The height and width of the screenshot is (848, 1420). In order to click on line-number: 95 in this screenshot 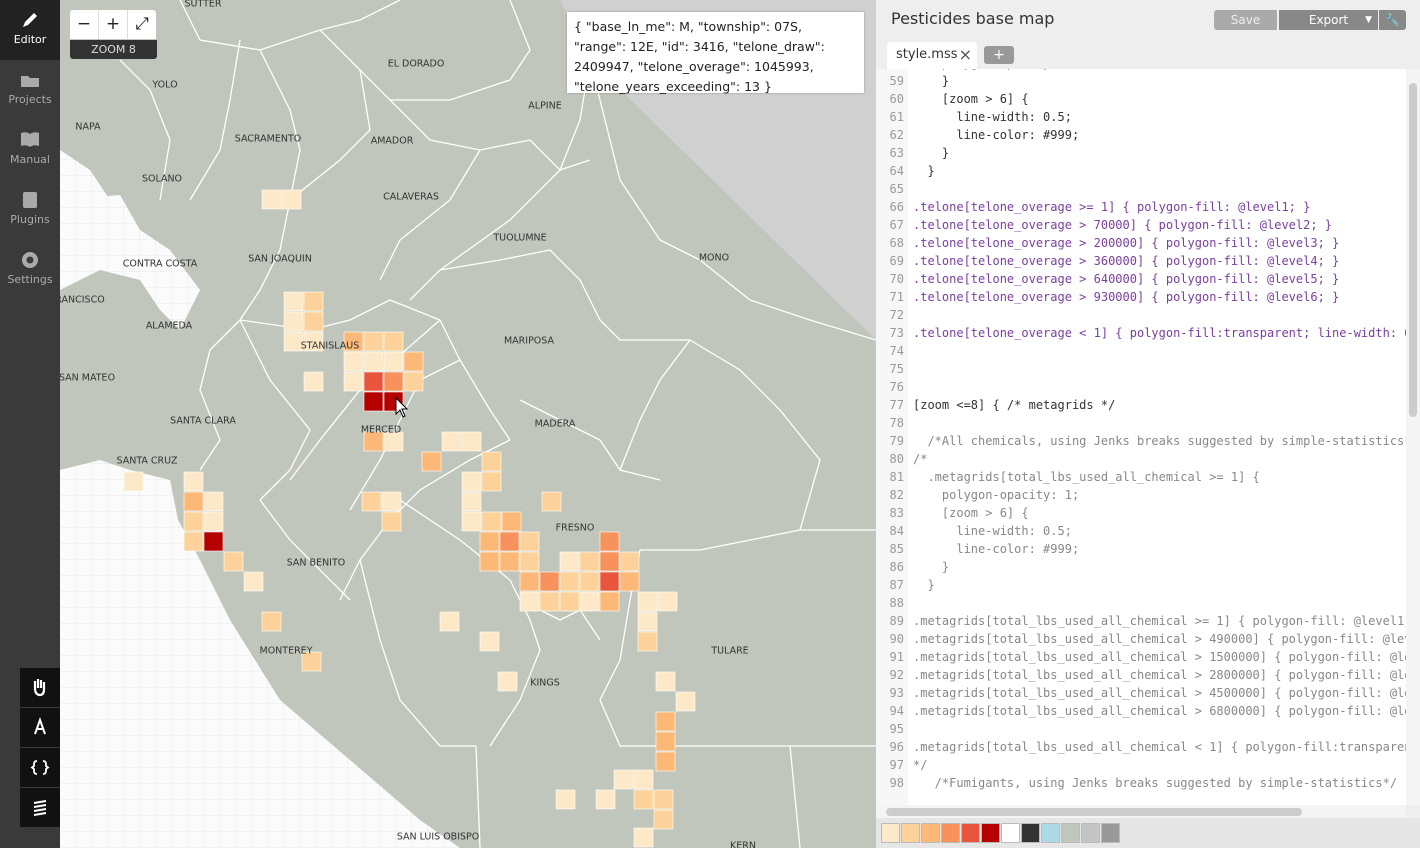, I will do `click(896, 729)`.